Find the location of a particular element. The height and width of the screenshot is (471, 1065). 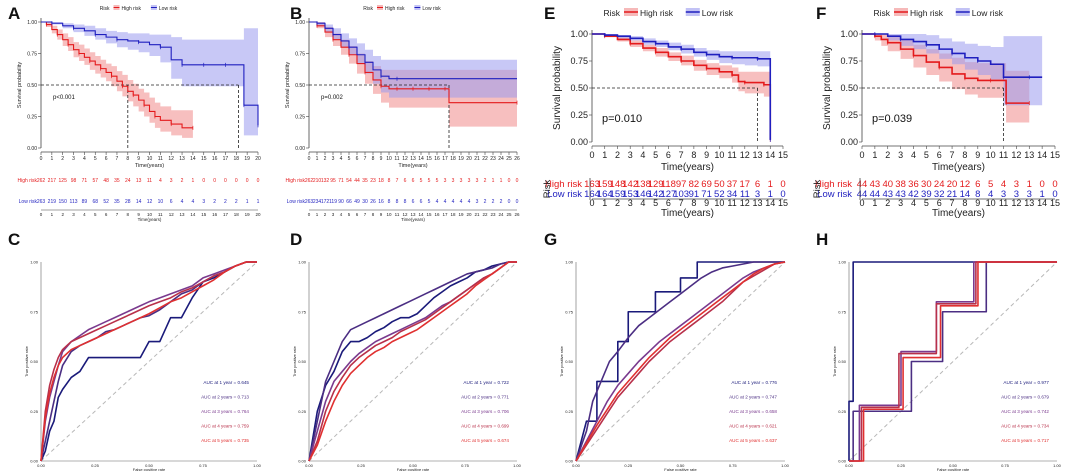

risk-table-cell: 68 is located at coordinates (95, 202).